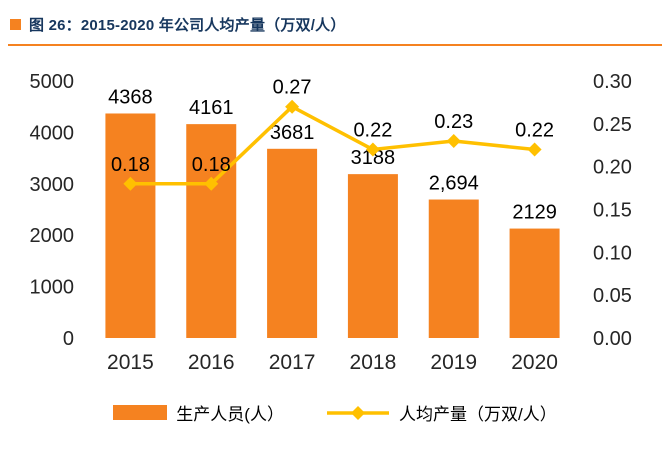 The width and height of the screenshot is (670, 474). Describe the element at coordinates (130, 97) in the screenshot. I see `svg-text: 4368` at that location.